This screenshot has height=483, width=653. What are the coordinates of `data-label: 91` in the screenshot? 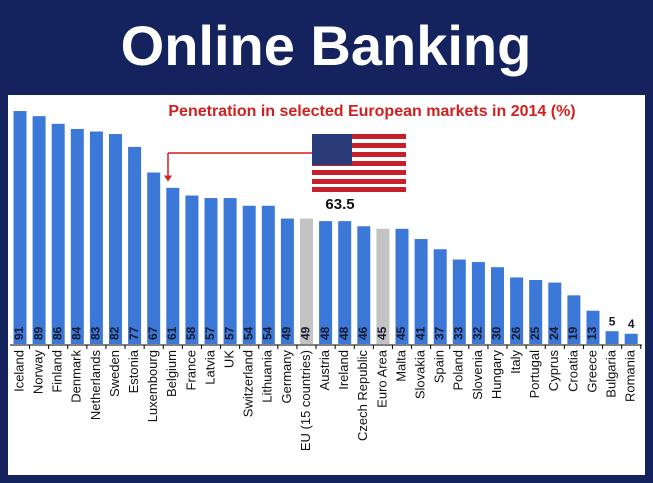 It's located at (19, 333).